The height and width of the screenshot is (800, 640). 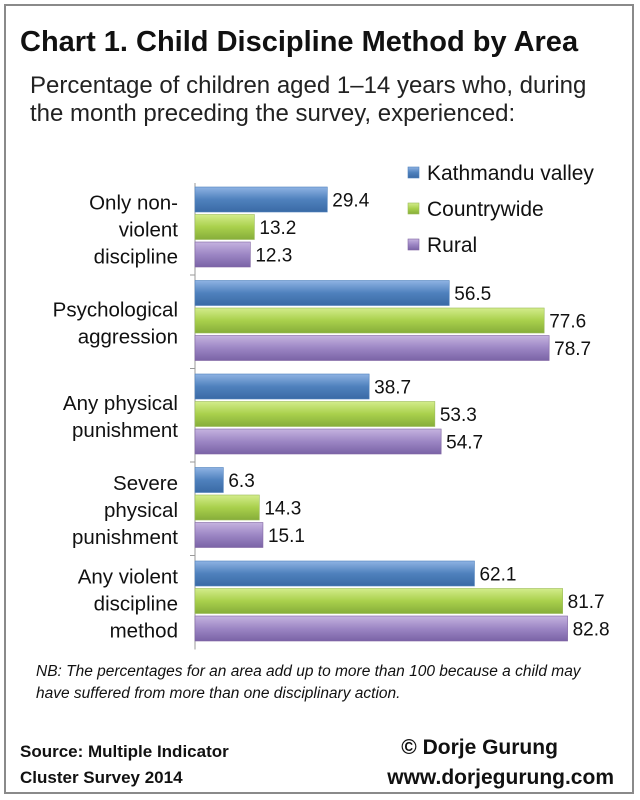 I want to click on category-label: method, so click(x=144, y=630).